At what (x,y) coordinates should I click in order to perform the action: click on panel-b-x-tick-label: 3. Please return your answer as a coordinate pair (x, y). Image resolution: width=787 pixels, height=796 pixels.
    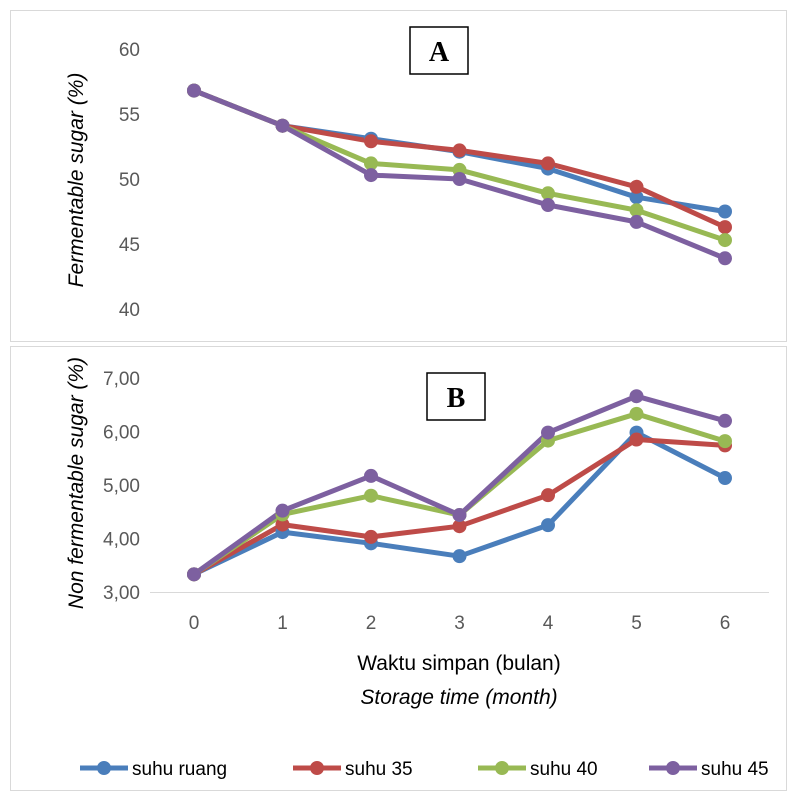
    Looking at the image, I should click on (459, 623).